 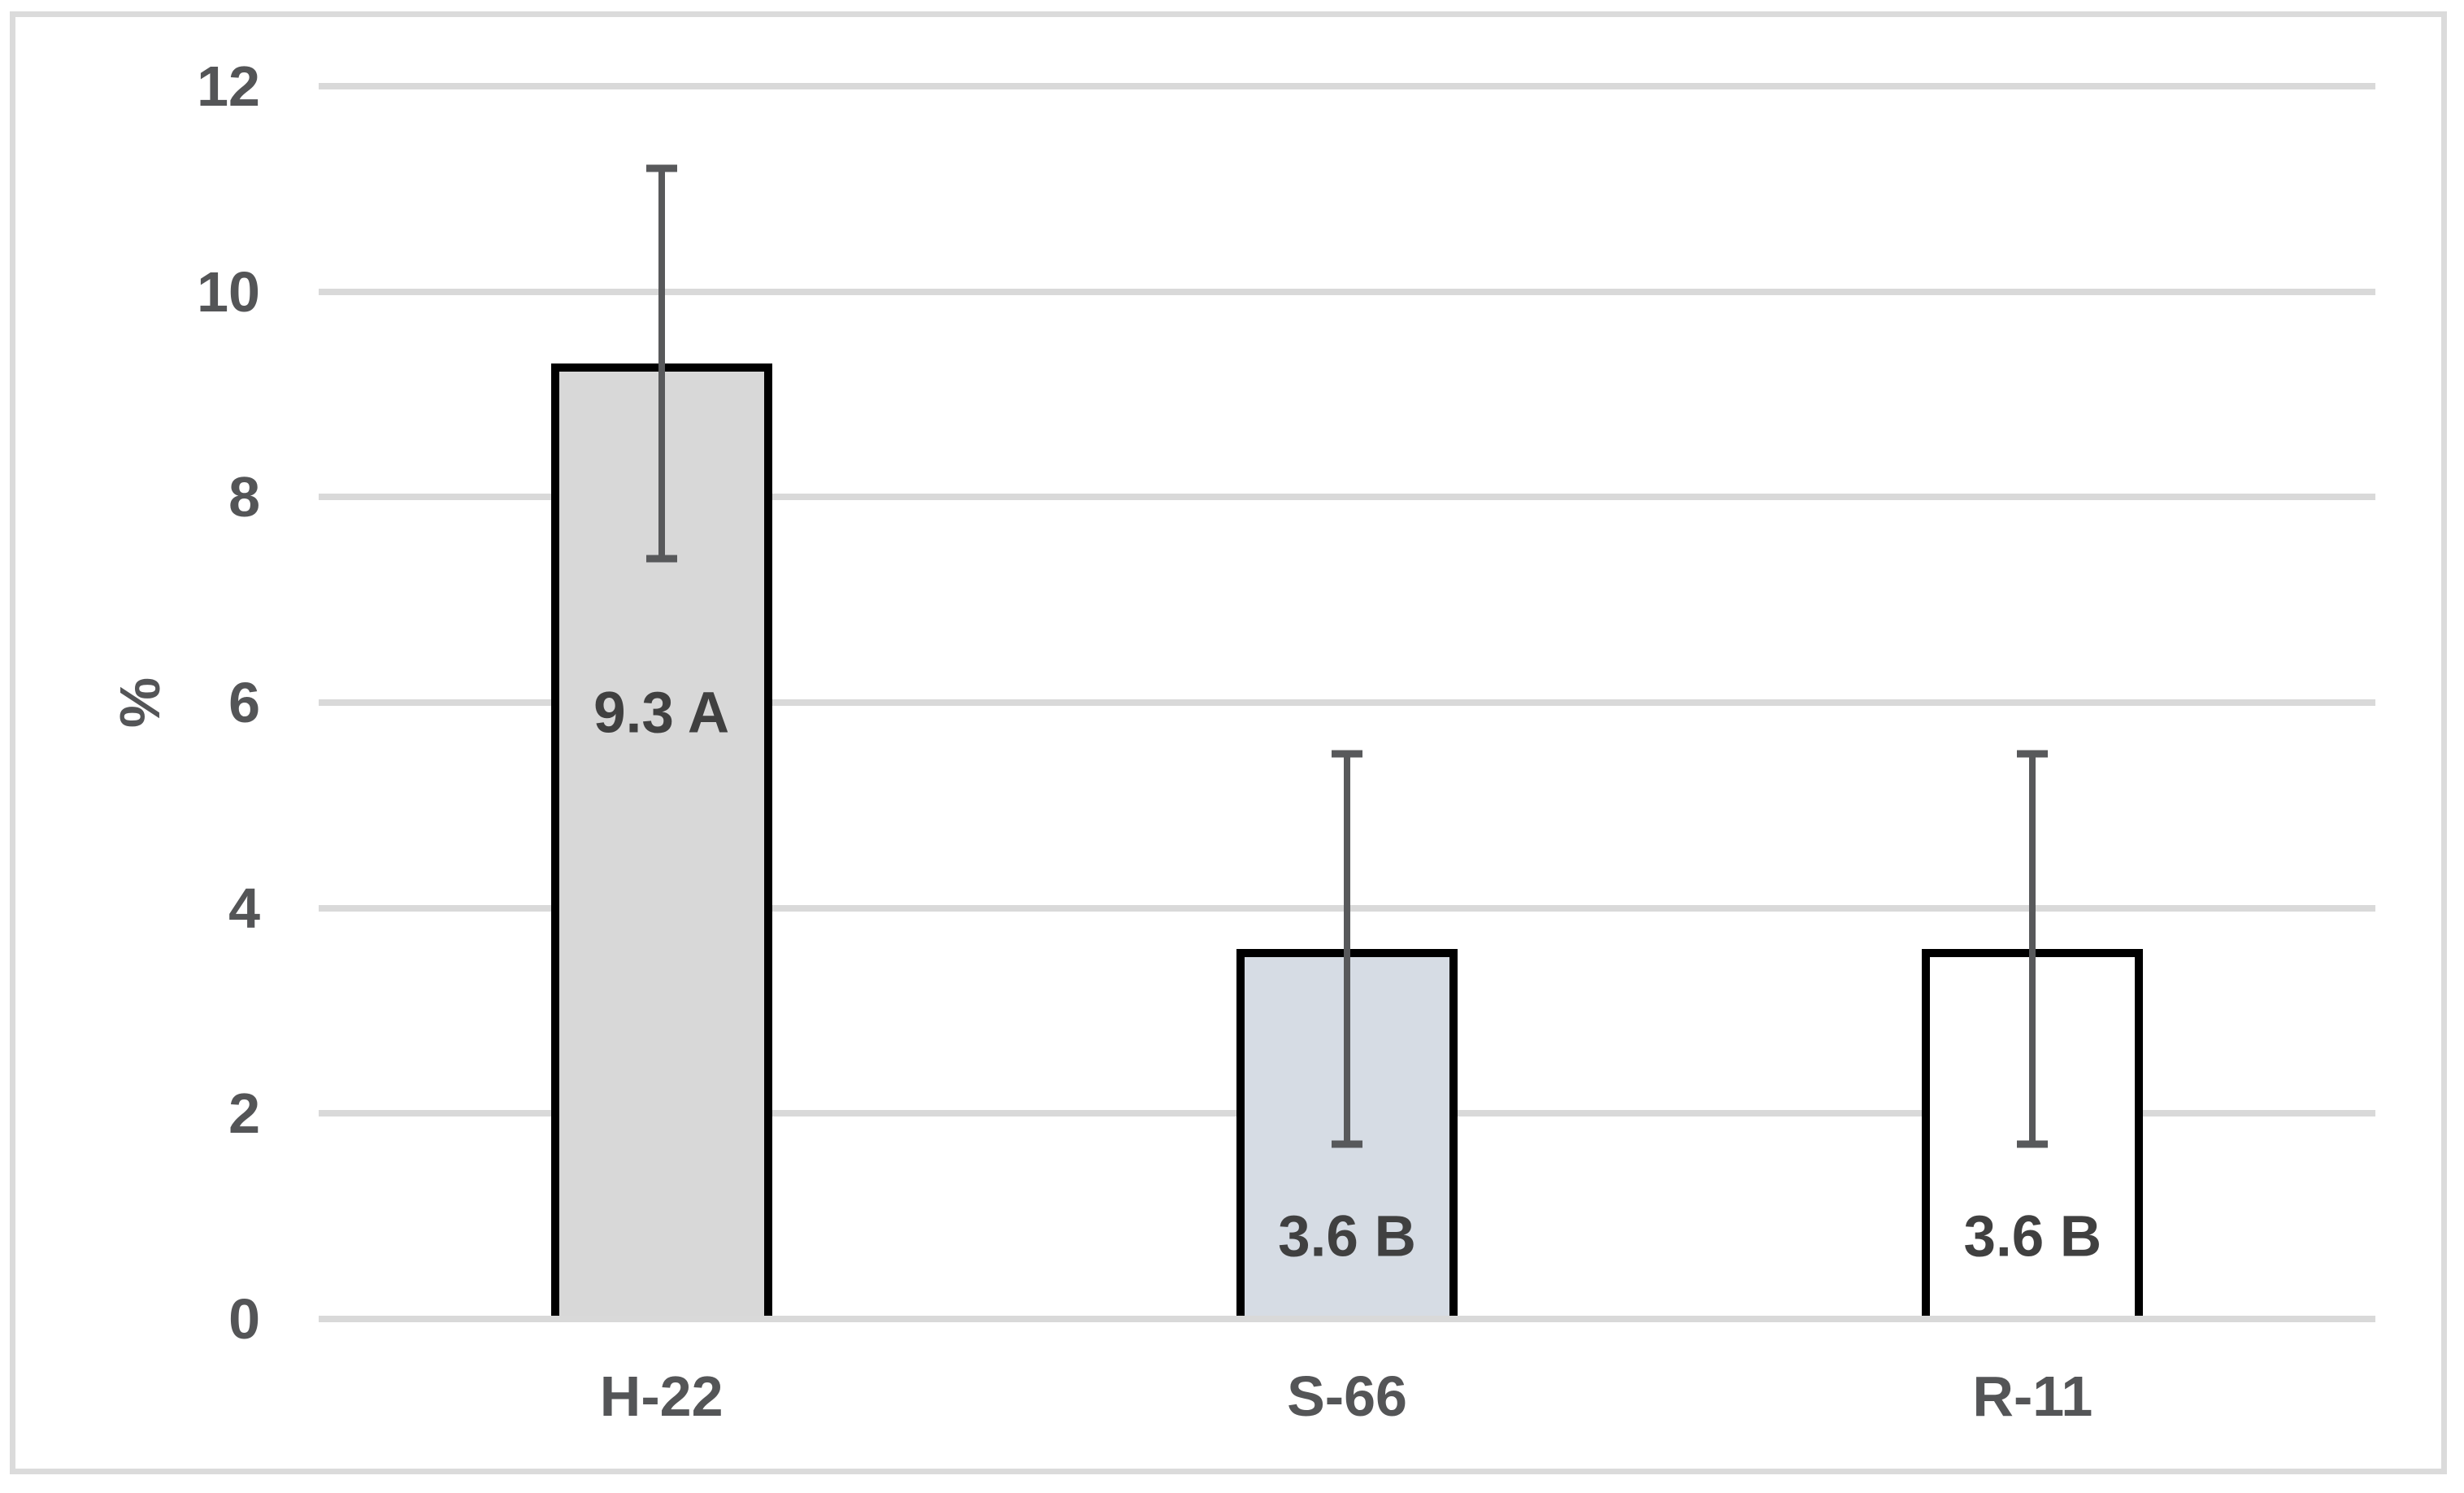 I want to click on x-axis-baseline, so click(x=1347, y=1319).